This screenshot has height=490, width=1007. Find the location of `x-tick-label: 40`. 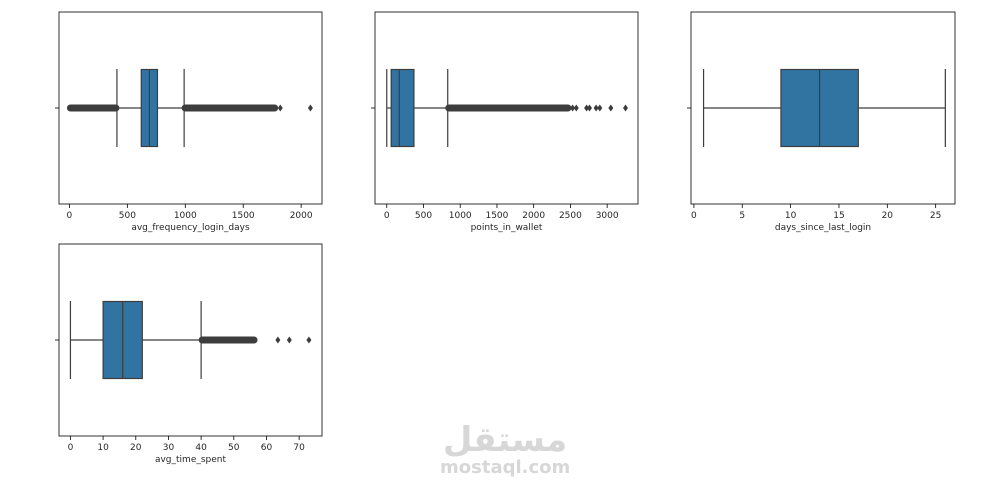

x-tick-label: 40 is located at coordinates (201, 448).